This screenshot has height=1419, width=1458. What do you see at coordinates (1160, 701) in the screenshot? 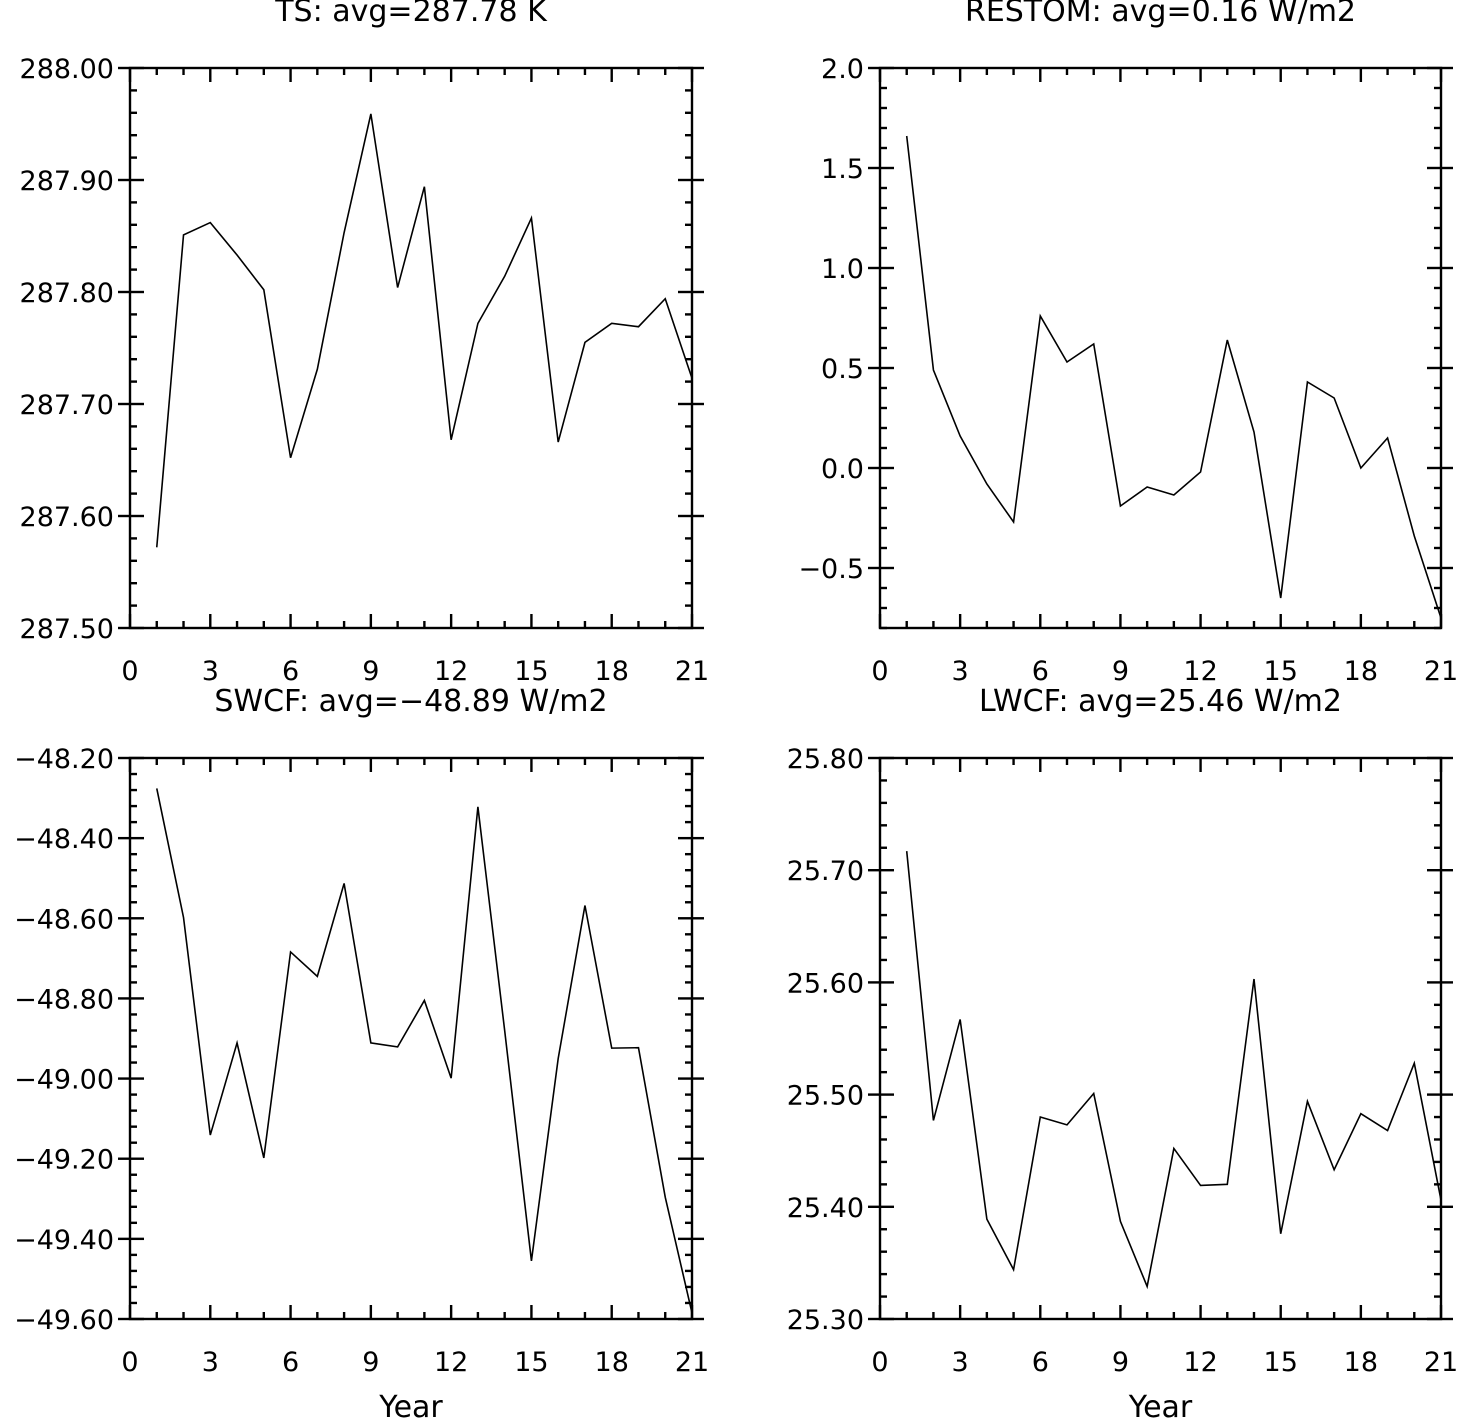
I see `chart-title: LWCF: avg=25.46 W/m2` at bounding box center [1160, 701].